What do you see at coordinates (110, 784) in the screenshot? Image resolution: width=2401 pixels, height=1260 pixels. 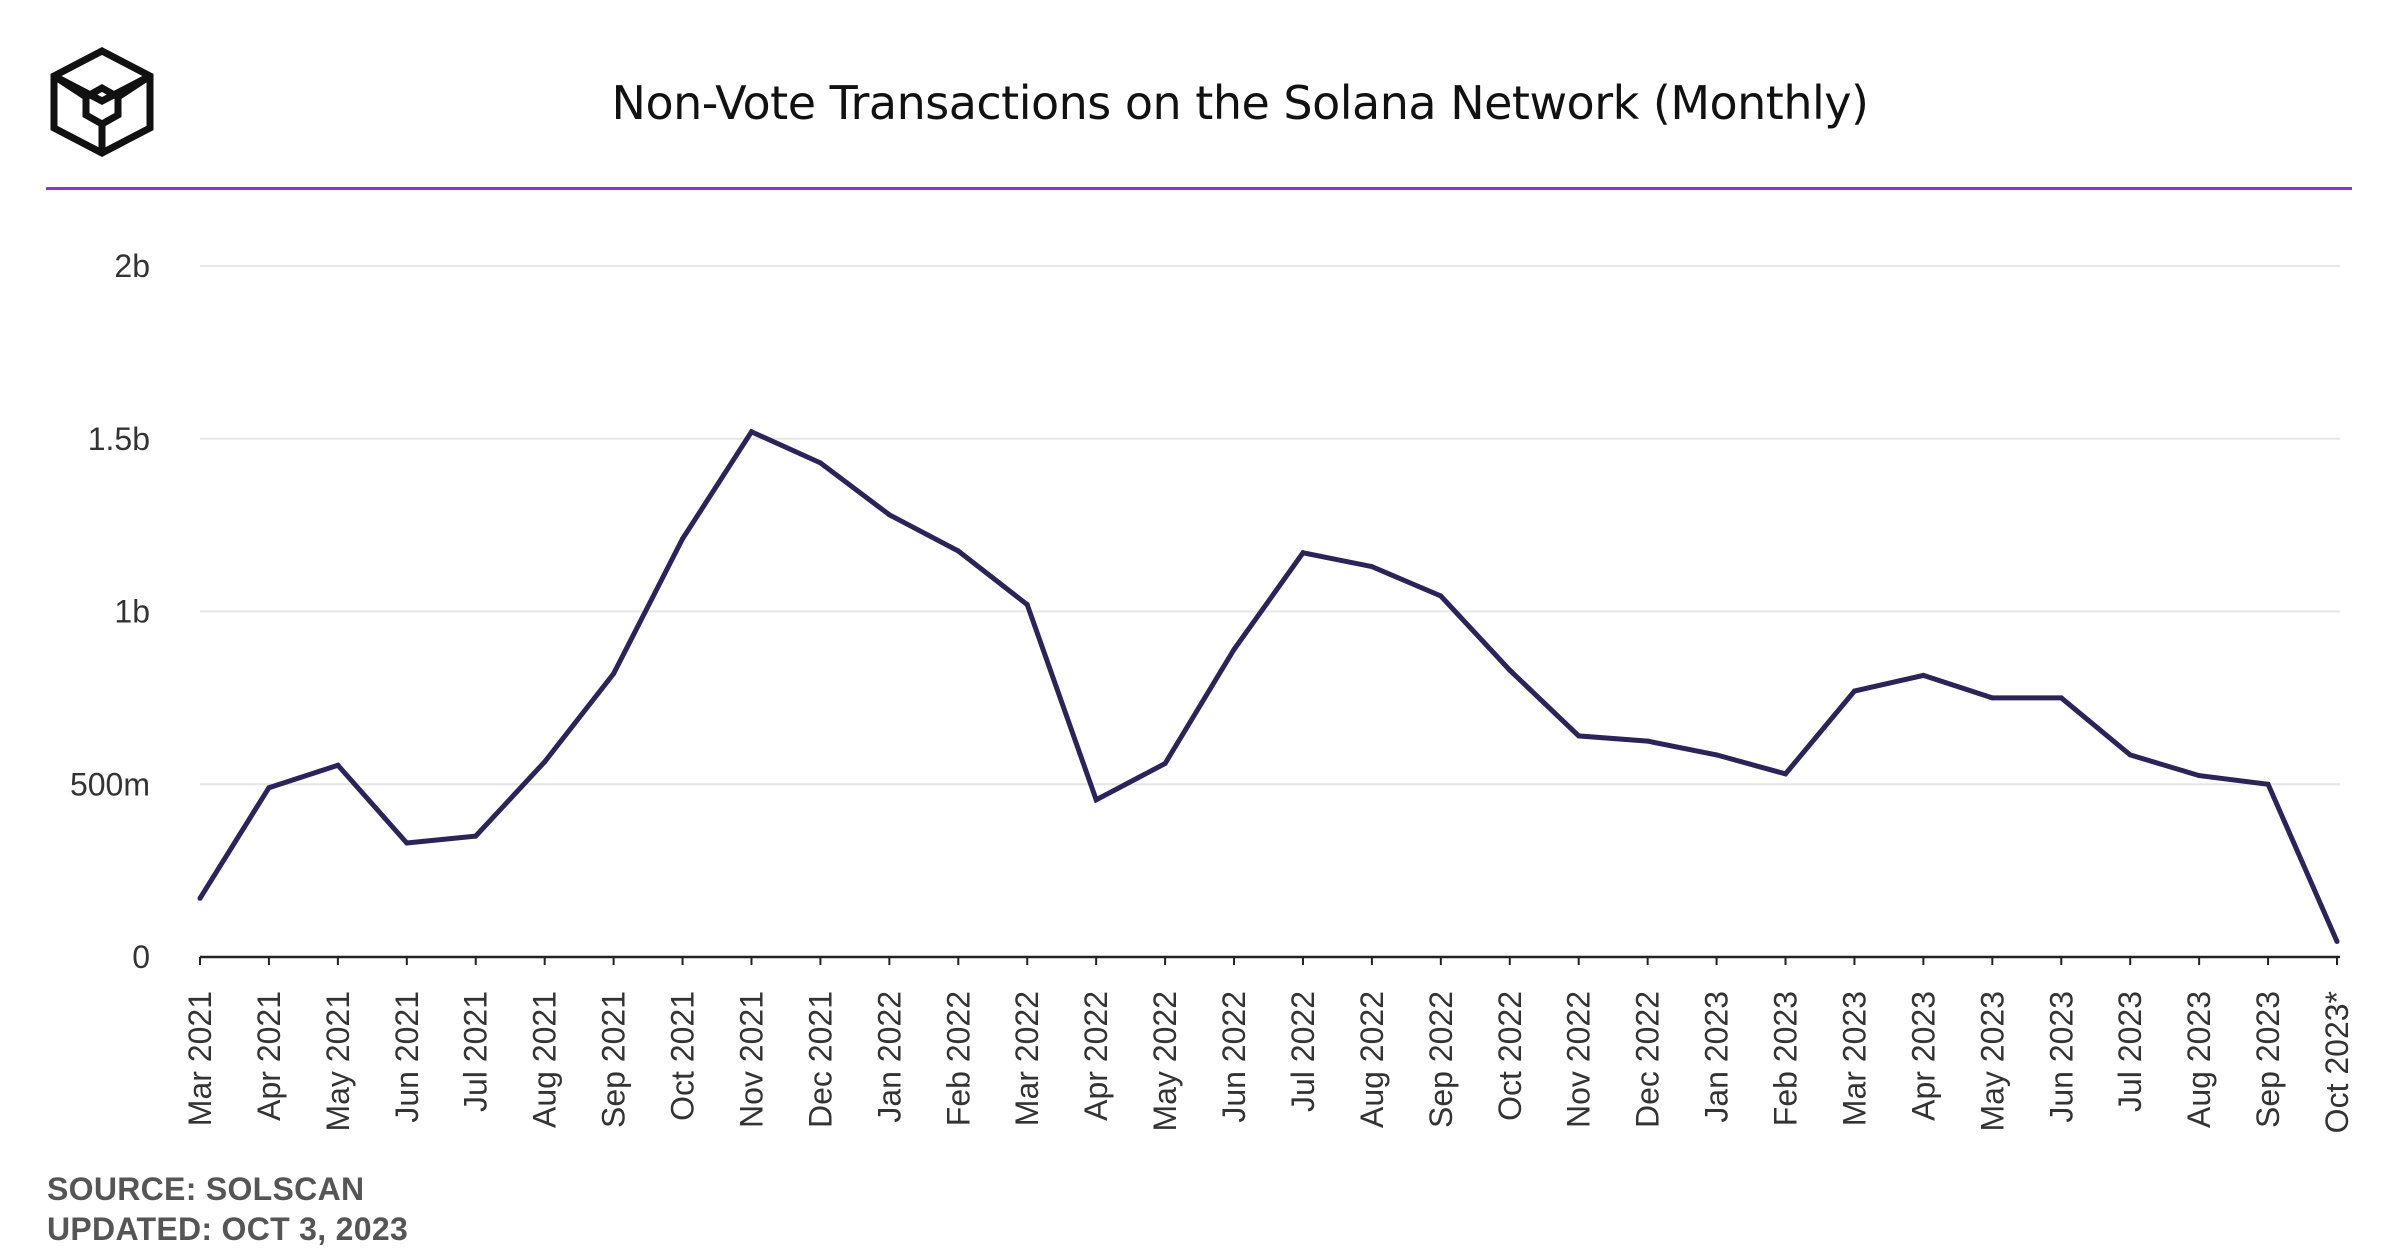 I see `y-tick-label: 500m` at bounding box center [110, 784].